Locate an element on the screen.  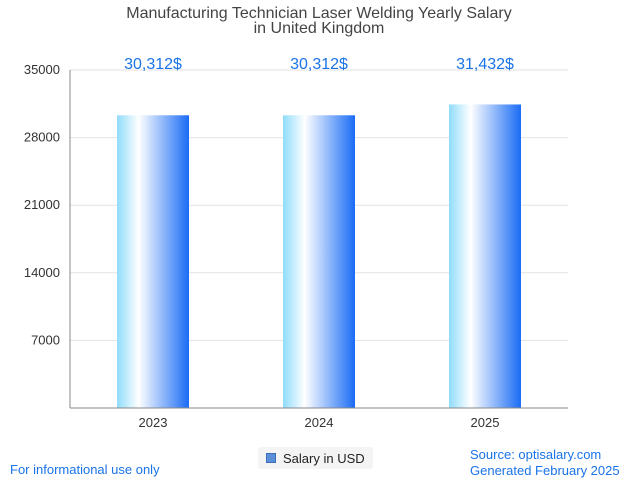
legend: Salary in USD is located at coordinates (315, 458).